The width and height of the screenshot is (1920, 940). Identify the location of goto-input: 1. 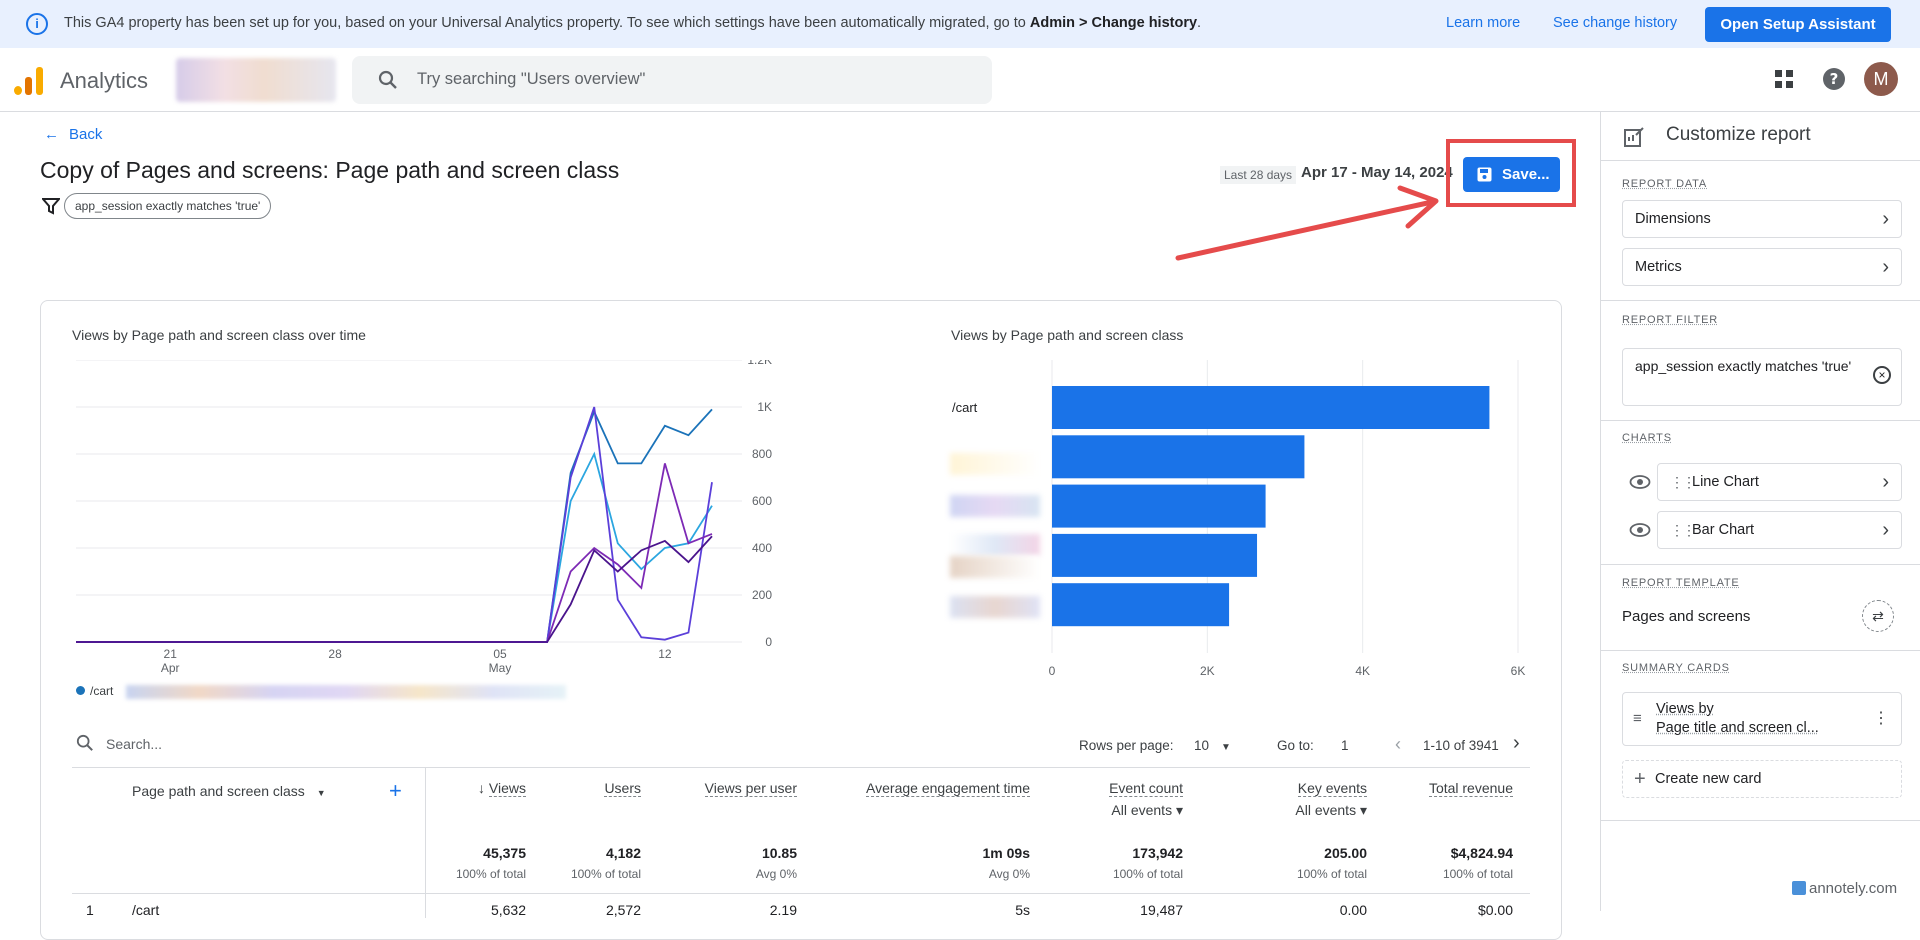
(1345, 745).